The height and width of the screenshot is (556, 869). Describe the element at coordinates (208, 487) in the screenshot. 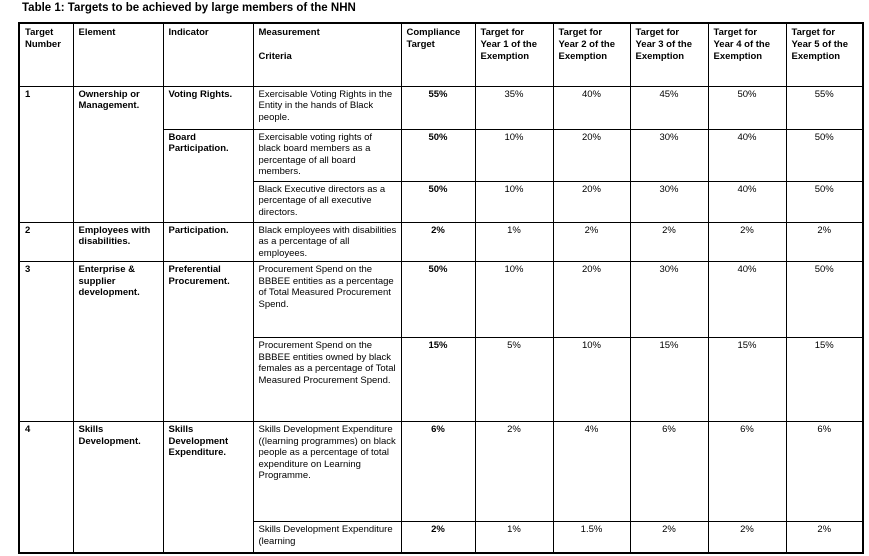

I see `cell-indicator: Skills Development Expenditure.` at that location.